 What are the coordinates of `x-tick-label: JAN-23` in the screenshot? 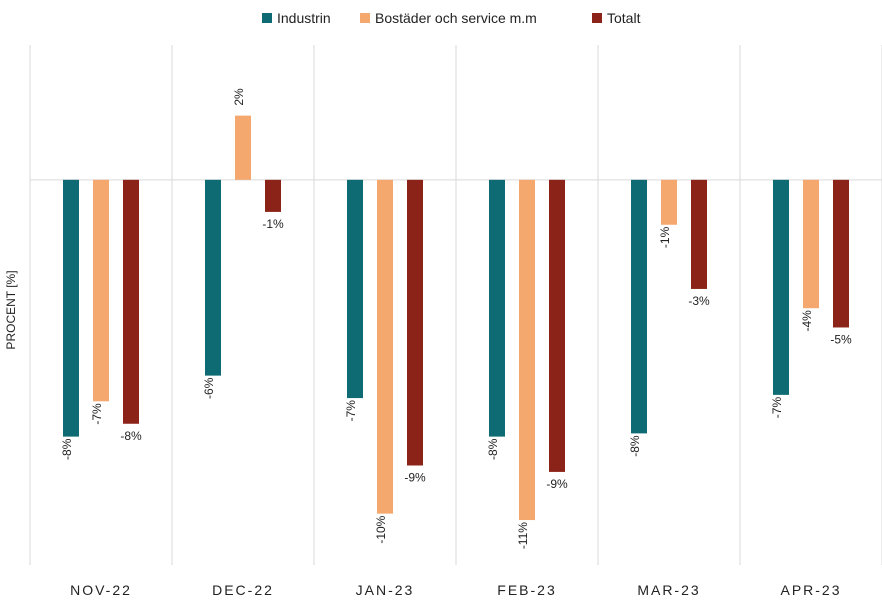 It's located at (385, 590).